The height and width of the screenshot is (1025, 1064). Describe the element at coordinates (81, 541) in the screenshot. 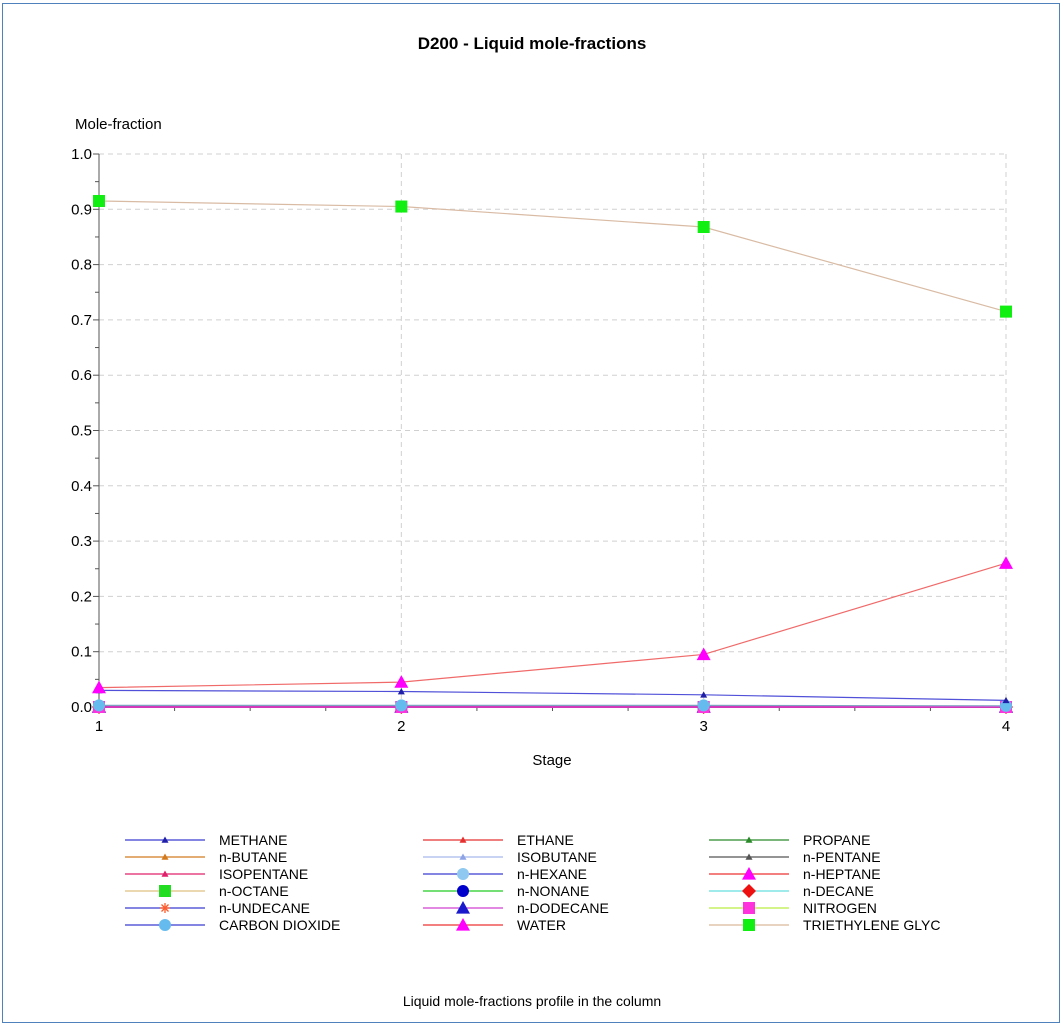

I see `y-tick-label: 0.3` at that location.